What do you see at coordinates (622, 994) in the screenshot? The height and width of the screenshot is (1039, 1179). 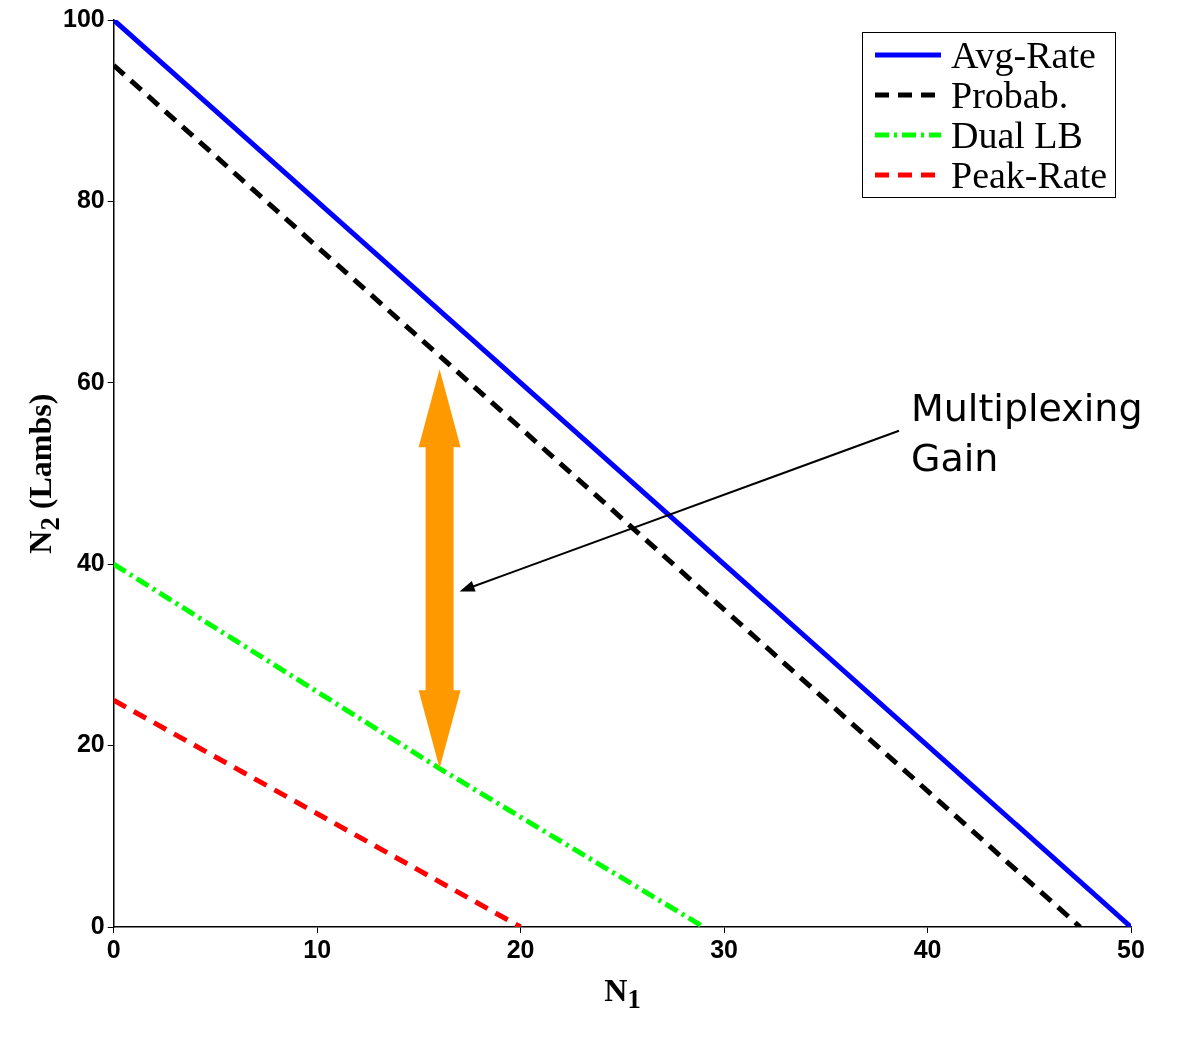 I see `x-axis-title: N$_{1}$` at bounding box center [622, 994].